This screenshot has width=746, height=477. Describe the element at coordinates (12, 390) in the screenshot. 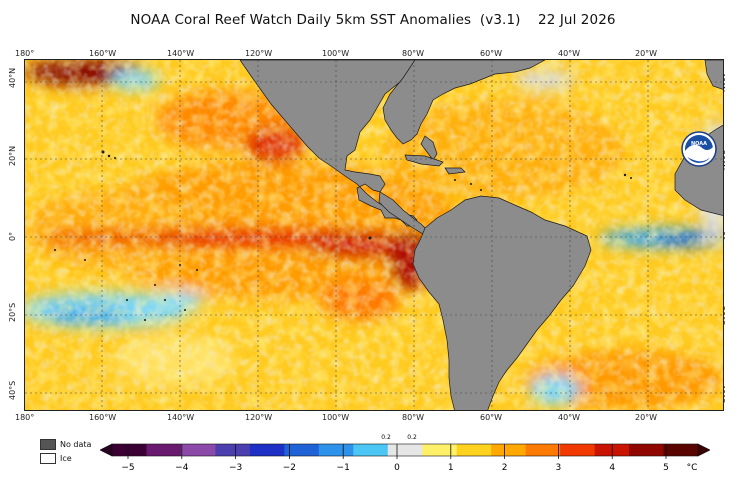

I see `lat-label-left: 40°S` at that location.